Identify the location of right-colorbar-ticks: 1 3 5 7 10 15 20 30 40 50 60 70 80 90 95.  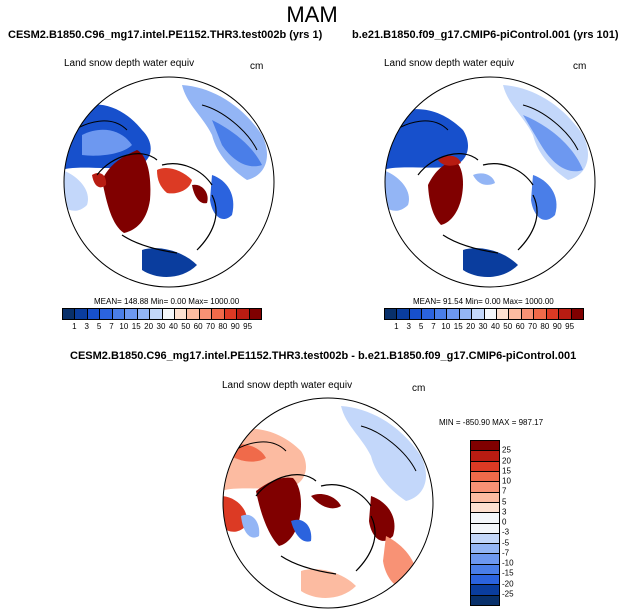
(483, 327).